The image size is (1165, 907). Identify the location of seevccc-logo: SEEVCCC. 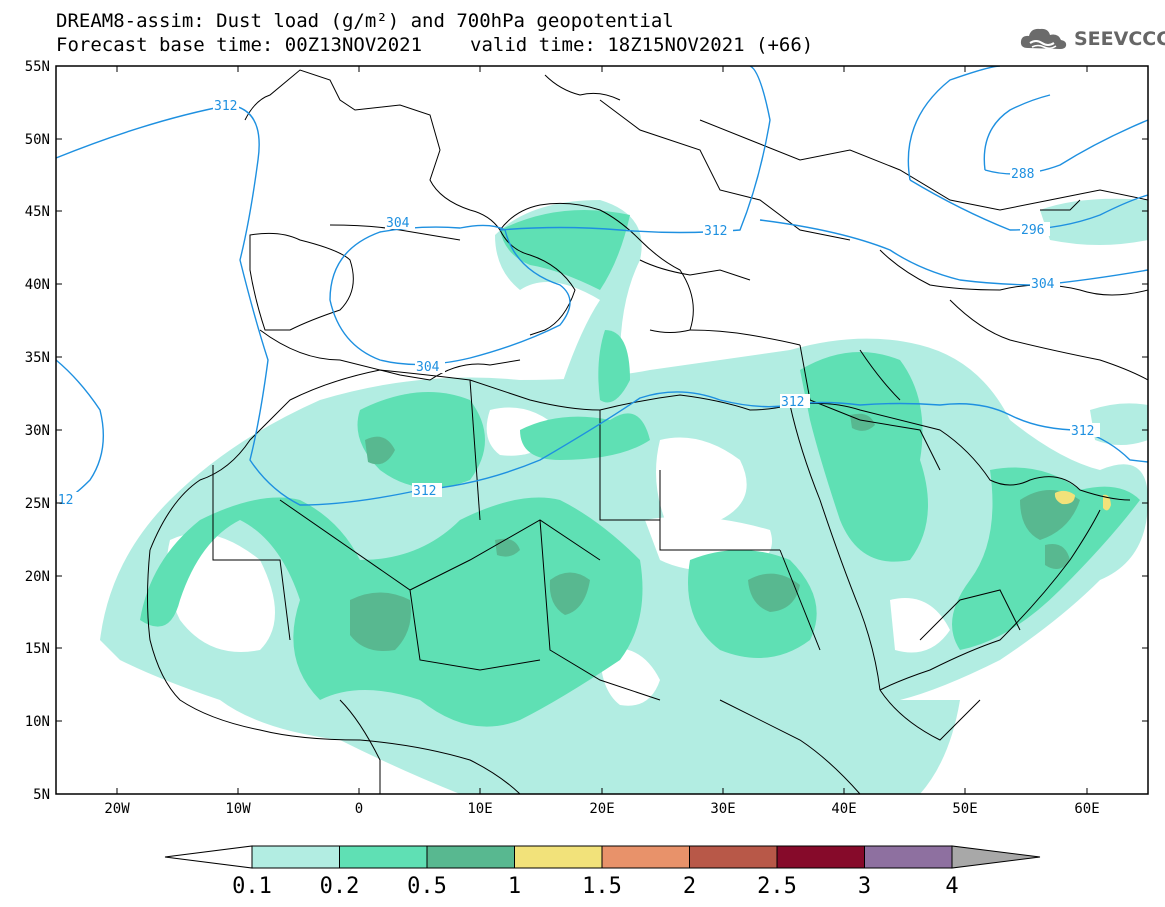
(1091, 39).